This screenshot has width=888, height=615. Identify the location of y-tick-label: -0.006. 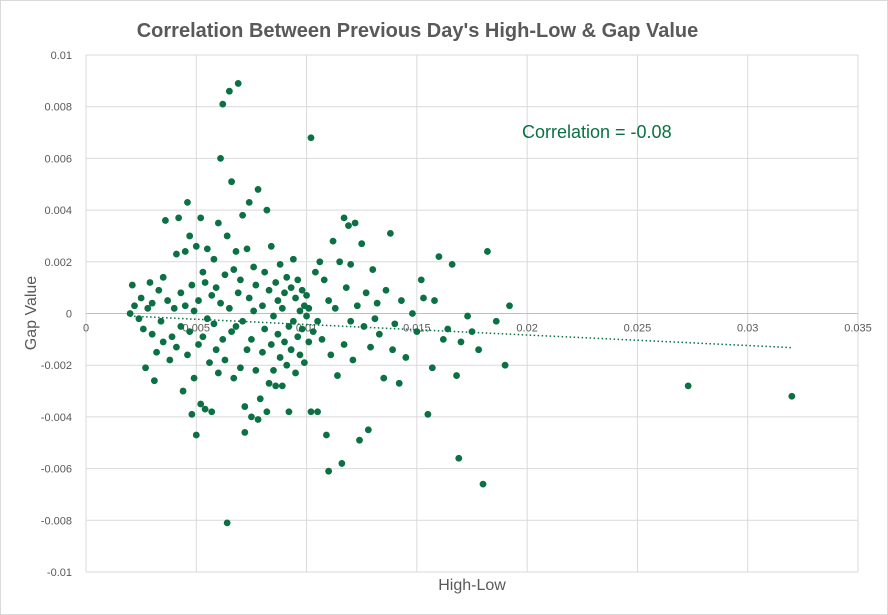
(56, 470).